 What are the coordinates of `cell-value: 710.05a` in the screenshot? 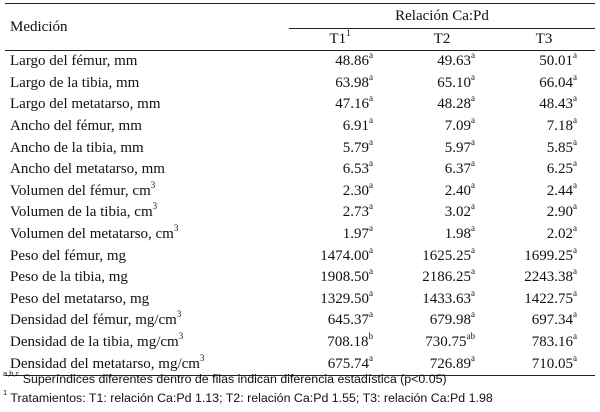 It's located at (544, 364).